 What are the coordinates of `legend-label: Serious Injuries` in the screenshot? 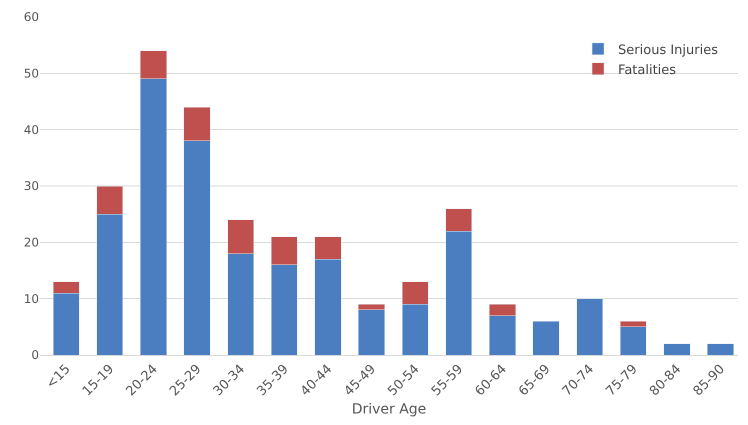 It's located at (668, 50).